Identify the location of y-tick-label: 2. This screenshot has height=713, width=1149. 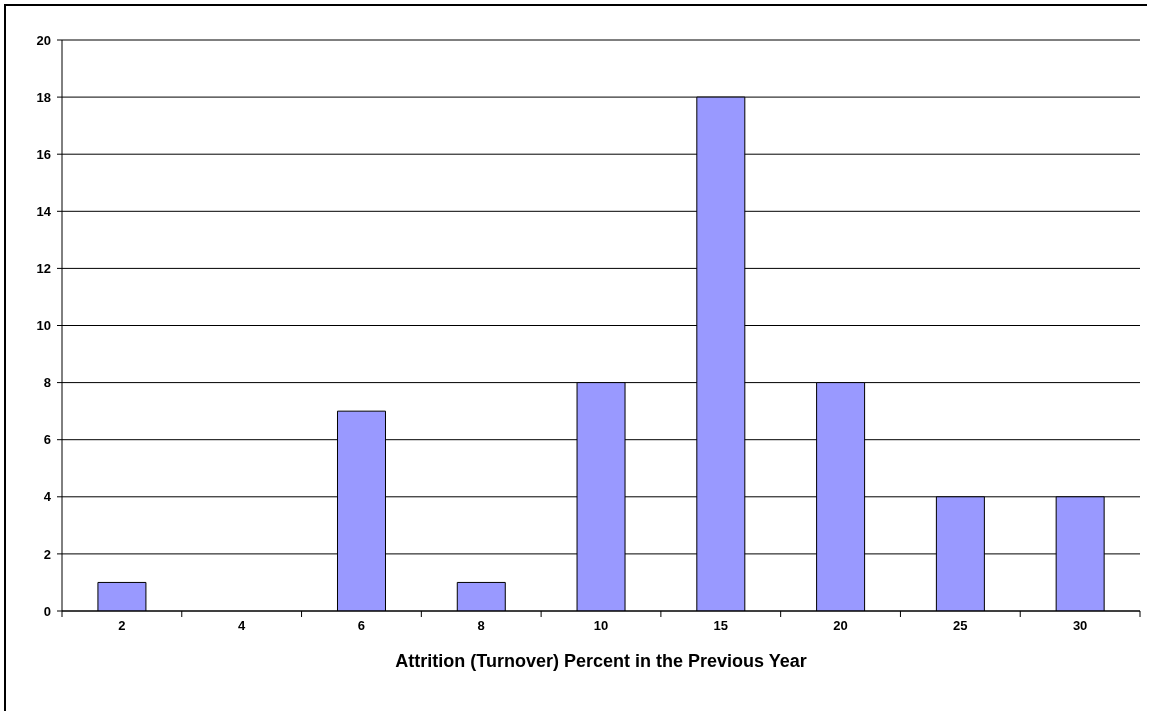
(47, 554).